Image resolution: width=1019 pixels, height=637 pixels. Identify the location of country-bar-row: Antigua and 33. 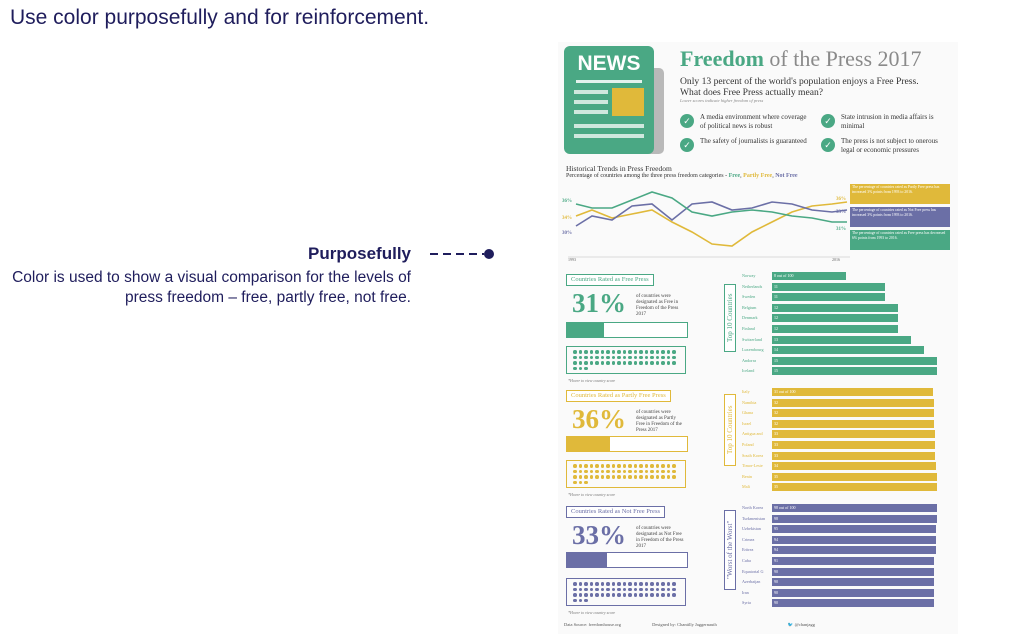
(842, 434).